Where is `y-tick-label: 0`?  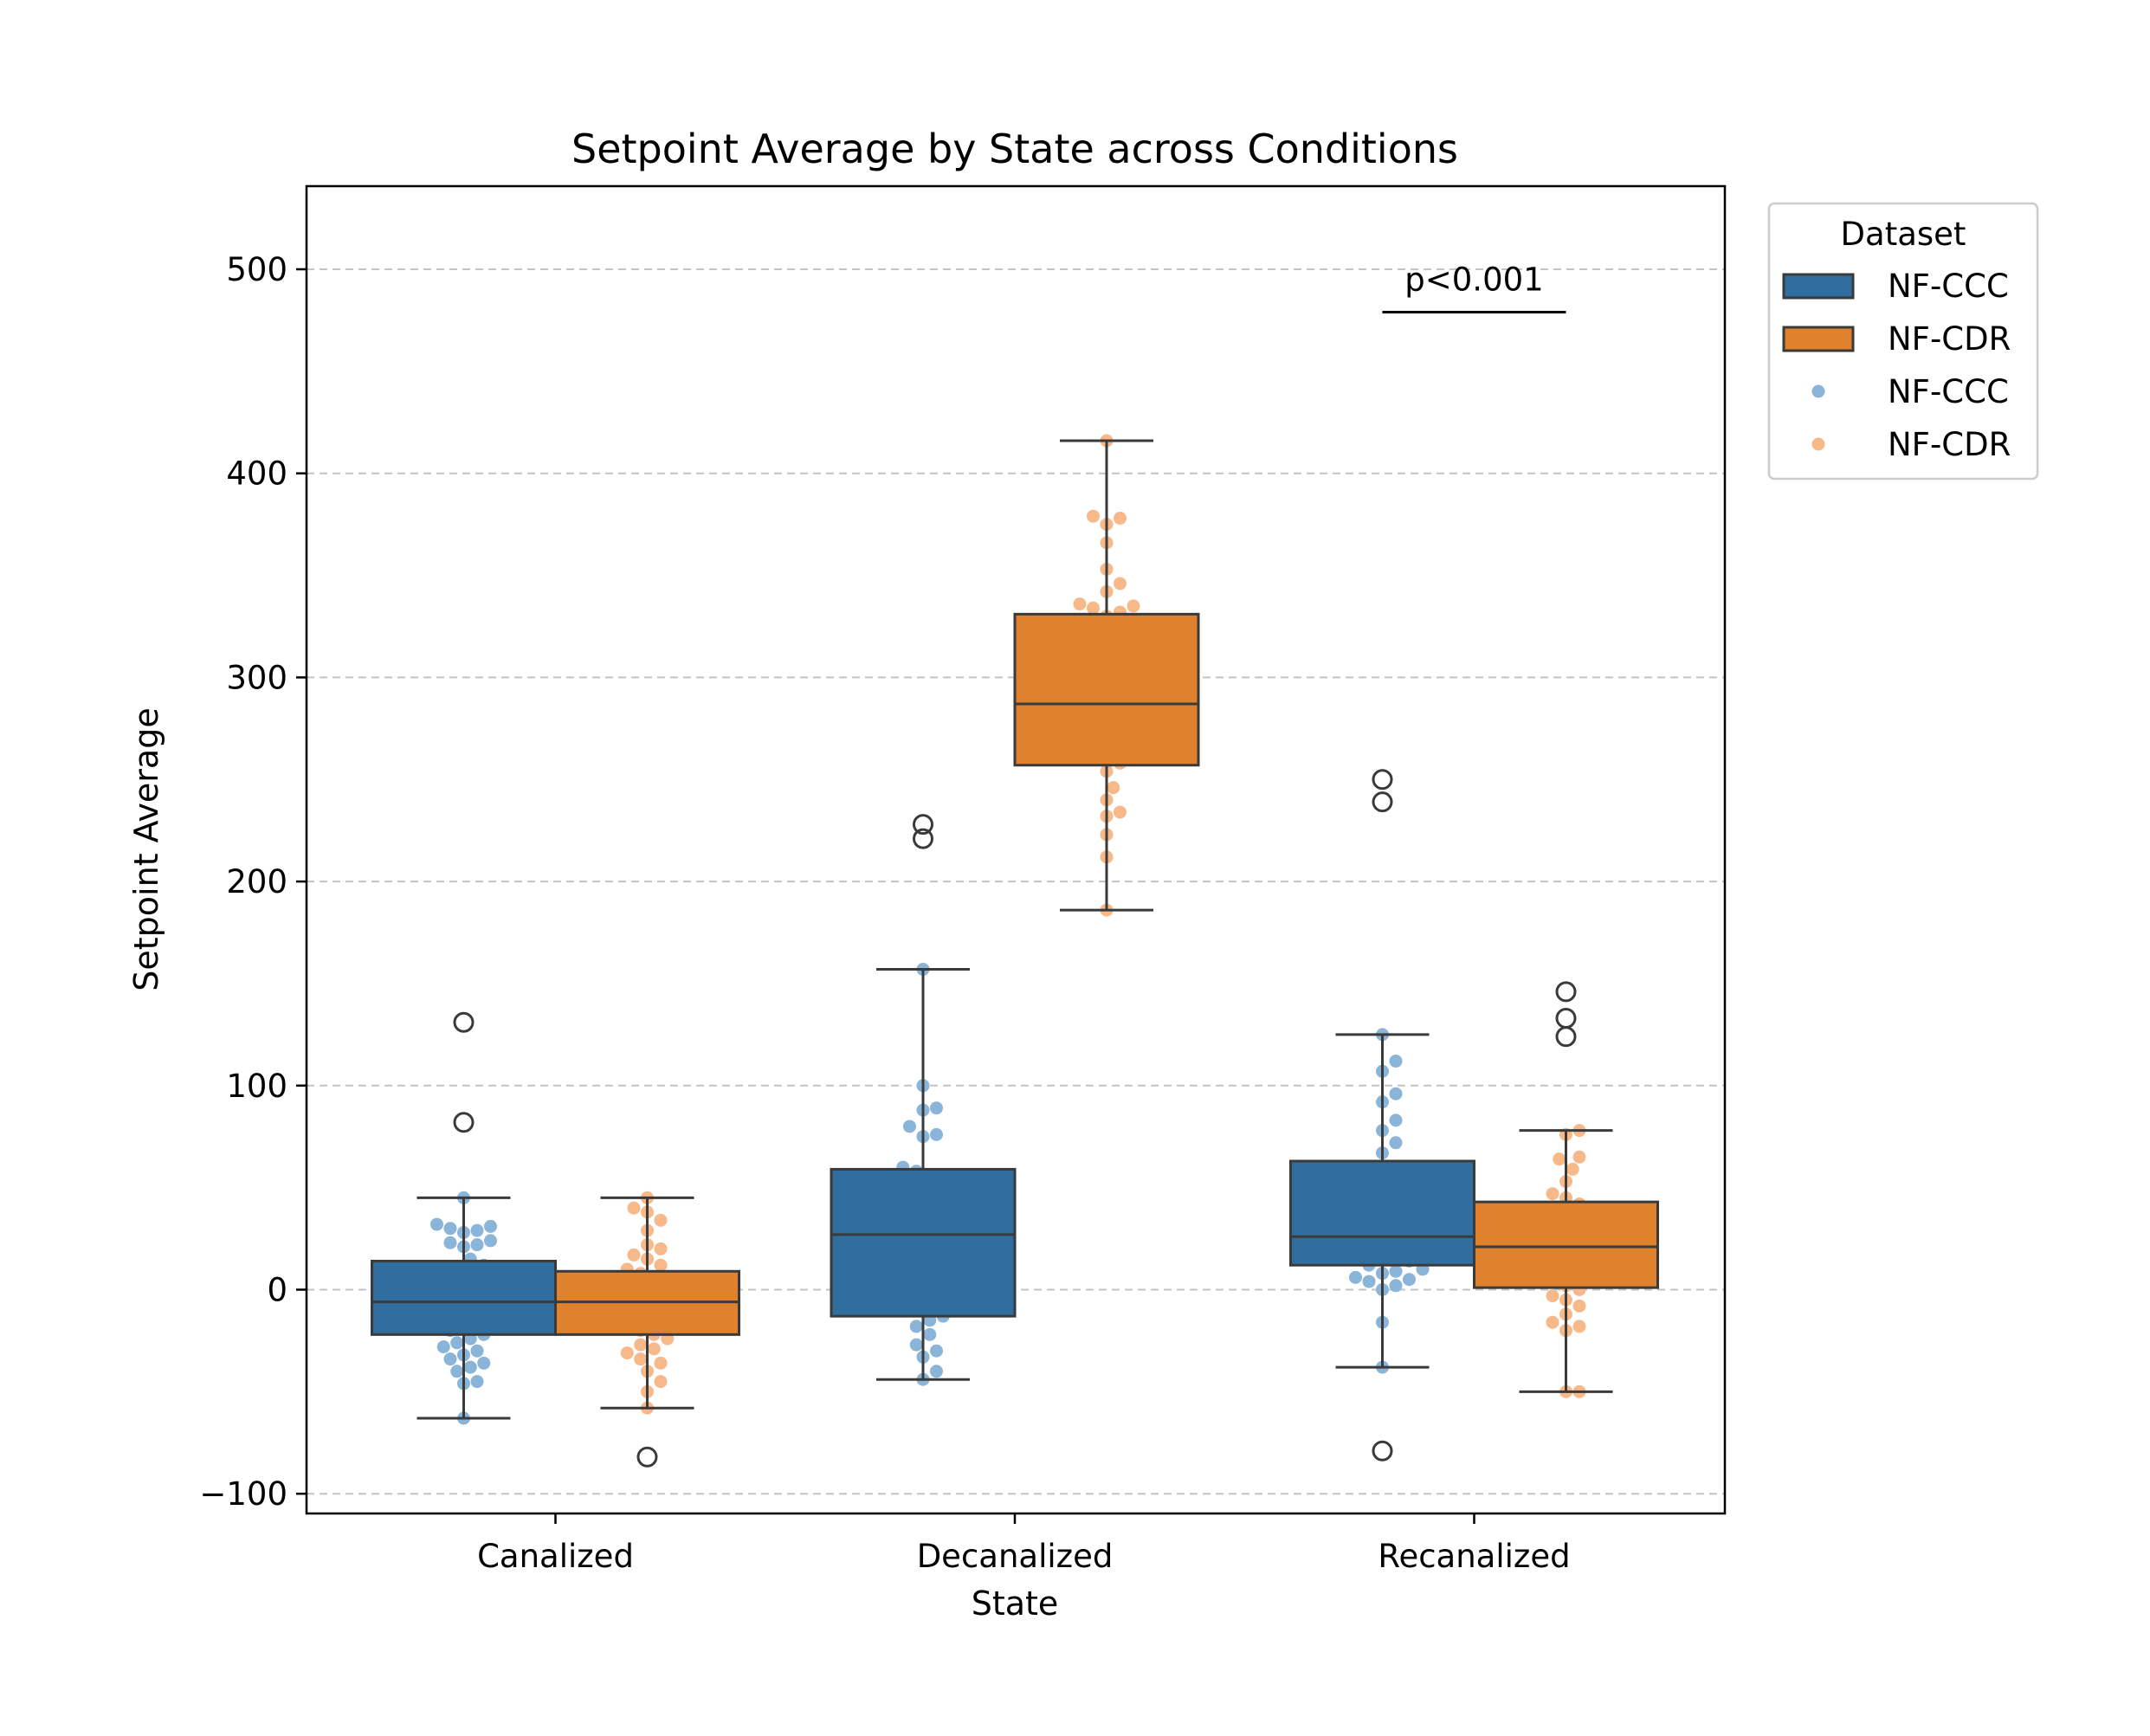
y-tick-label: 0 is located at coordinates (277, 1290).